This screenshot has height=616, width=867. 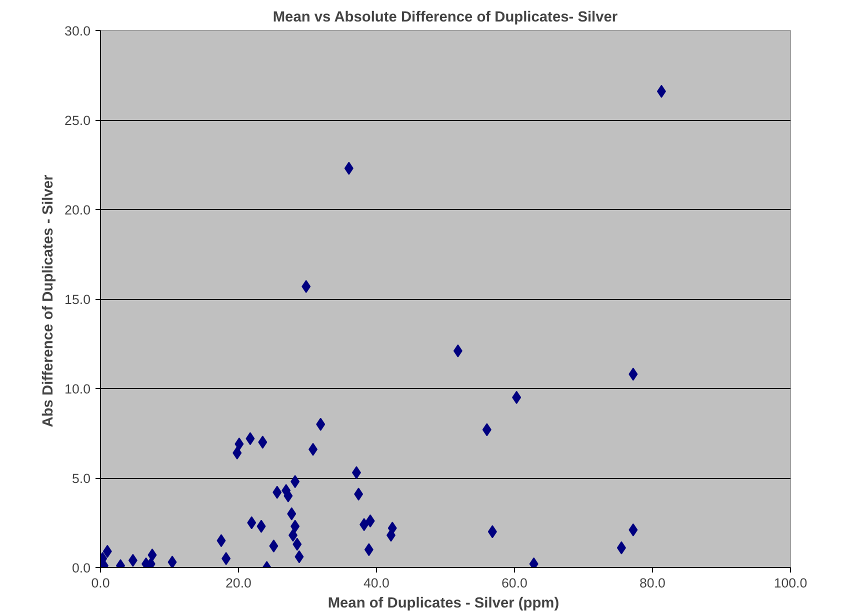 I want to click on chart-title: Mean vs Absolute Difference of Duplicates- Silver, so click(x=445, y=18).